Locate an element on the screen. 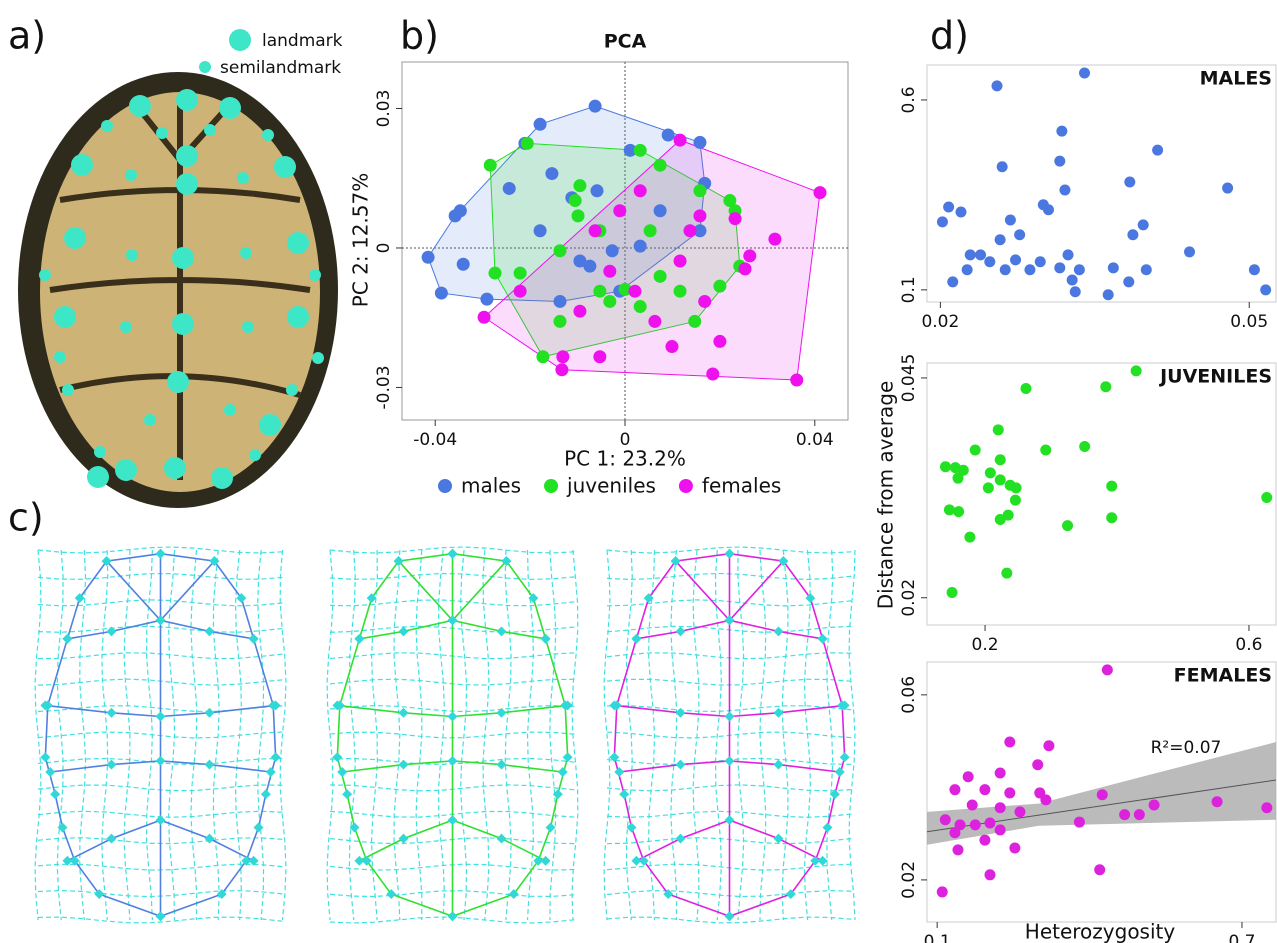  y-axis-label: Distance from average is located at coordinates (886, 495).